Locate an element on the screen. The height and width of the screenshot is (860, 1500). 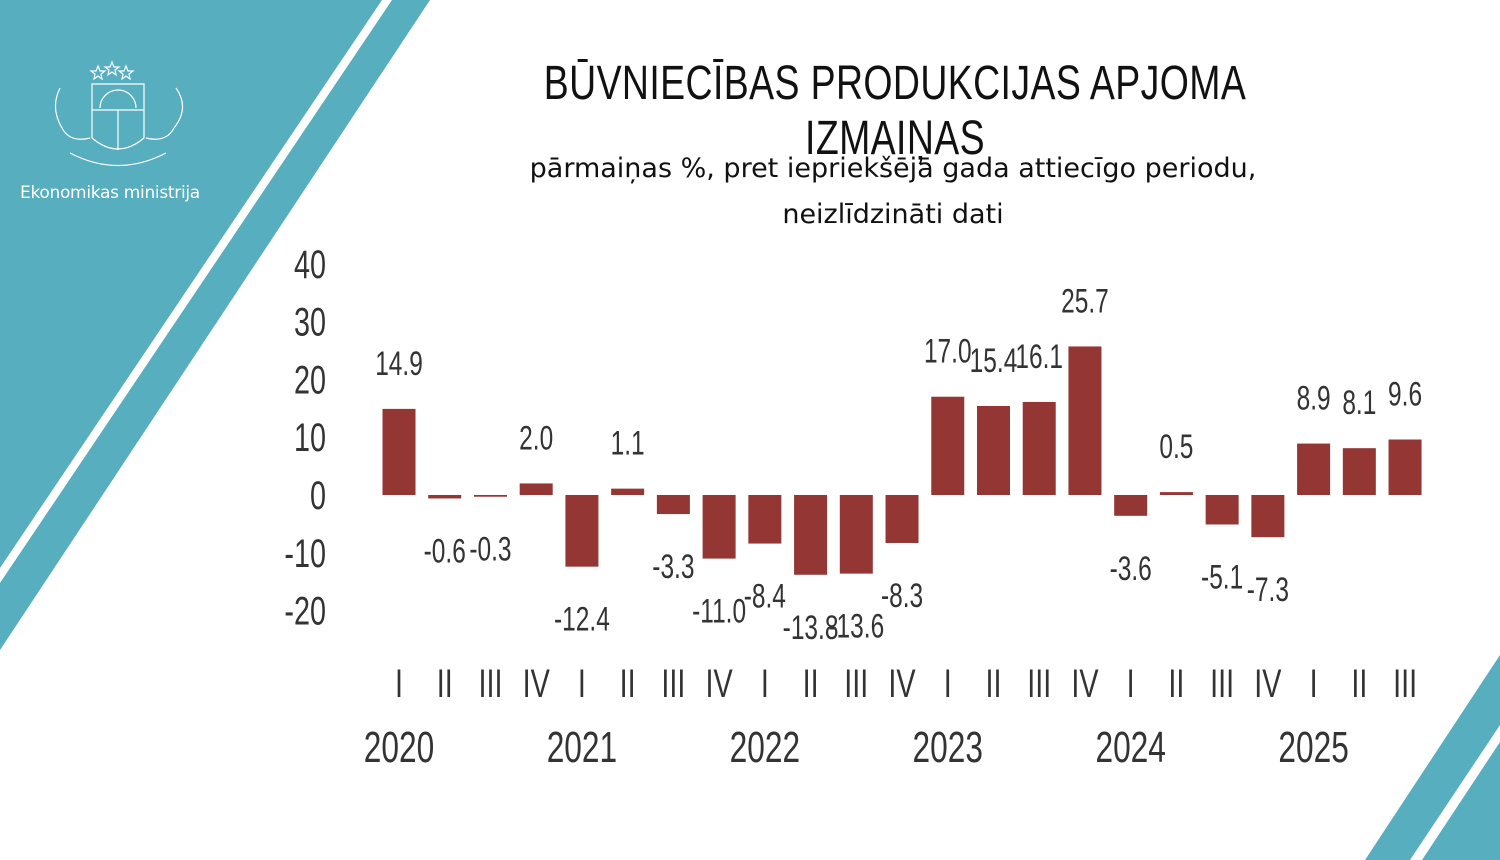
data-label: -12.4 is located at coordinates (582, 620).